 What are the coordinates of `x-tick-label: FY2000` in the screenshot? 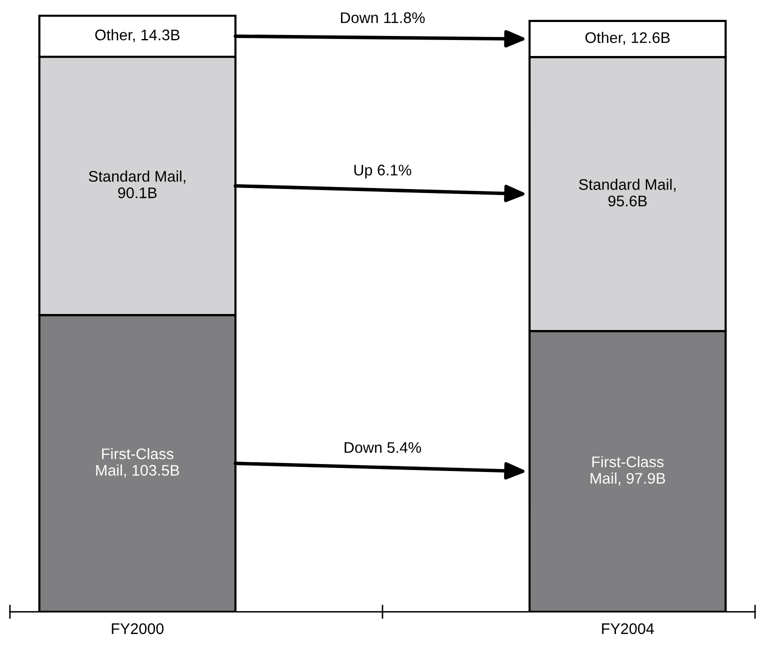 It's located at (138, 628).